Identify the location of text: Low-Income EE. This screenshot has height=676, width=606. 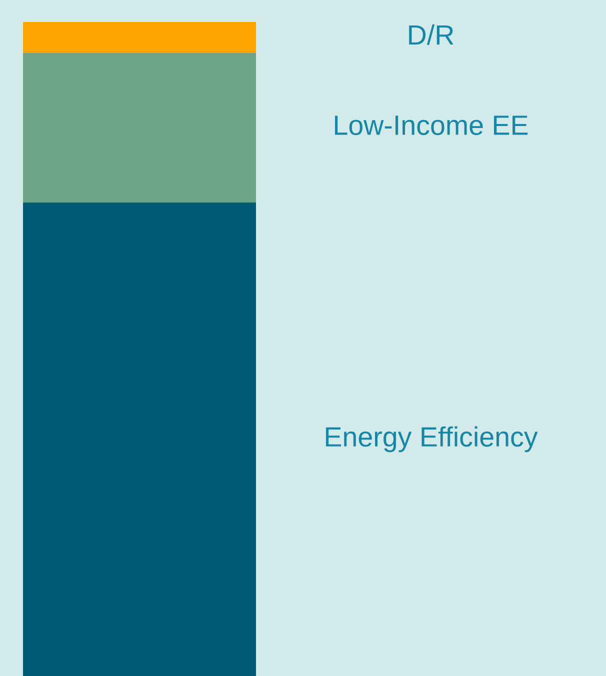
(431, 126).